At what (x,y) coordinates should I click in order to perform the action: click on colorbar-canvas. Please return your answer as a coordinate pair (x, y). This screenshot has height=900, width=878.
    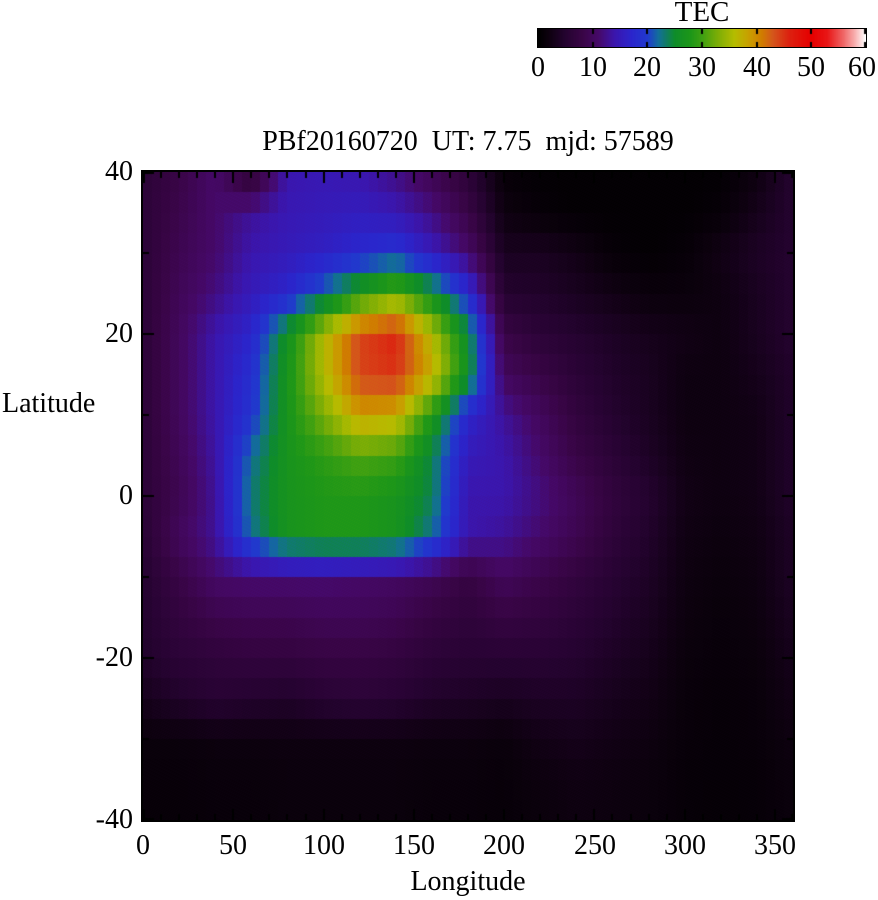
    Looking at the image, I should click on (702, 38).